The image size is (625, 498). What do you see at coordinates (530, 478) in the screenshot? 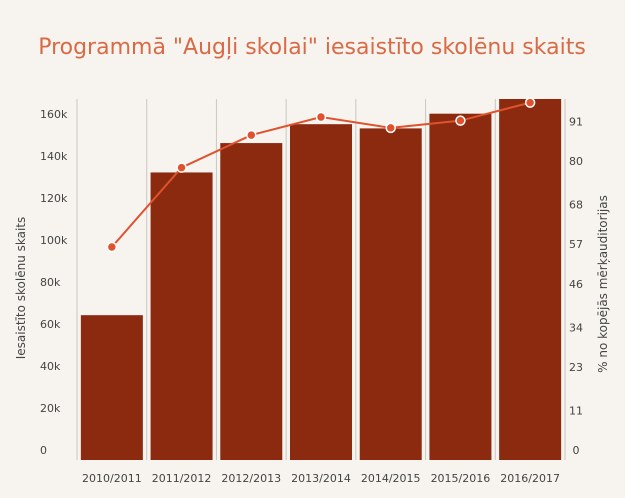
I see `x-tick-label: 2016/2017` at bounding box center [530, 478].